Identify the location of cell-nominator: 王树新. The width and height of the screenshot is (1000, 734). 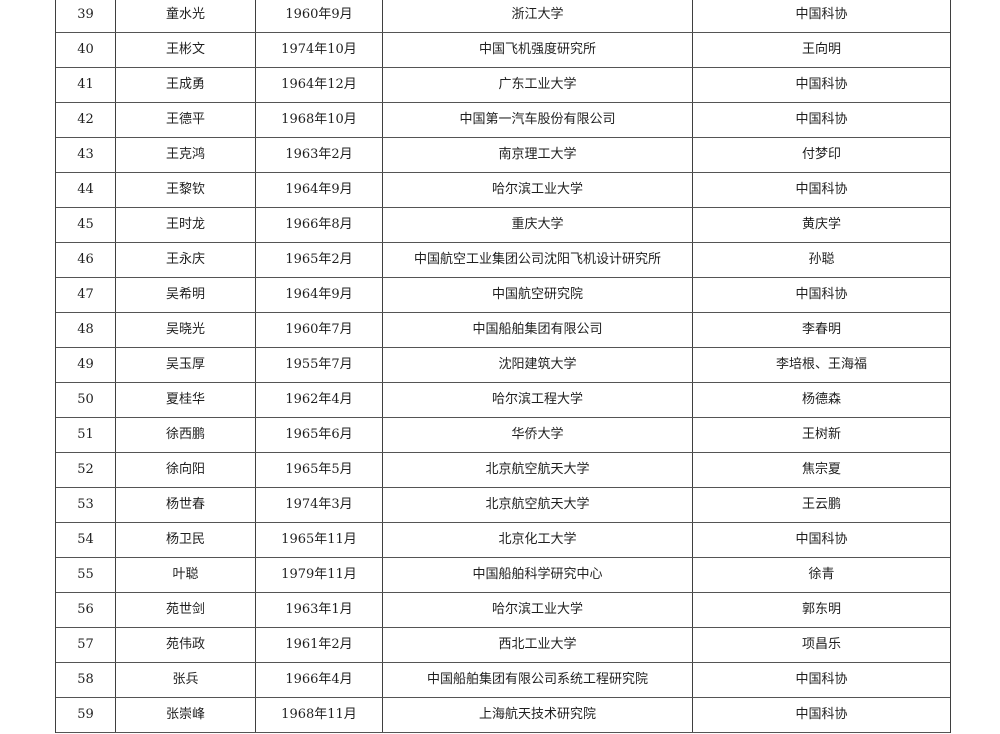
(821, 434).